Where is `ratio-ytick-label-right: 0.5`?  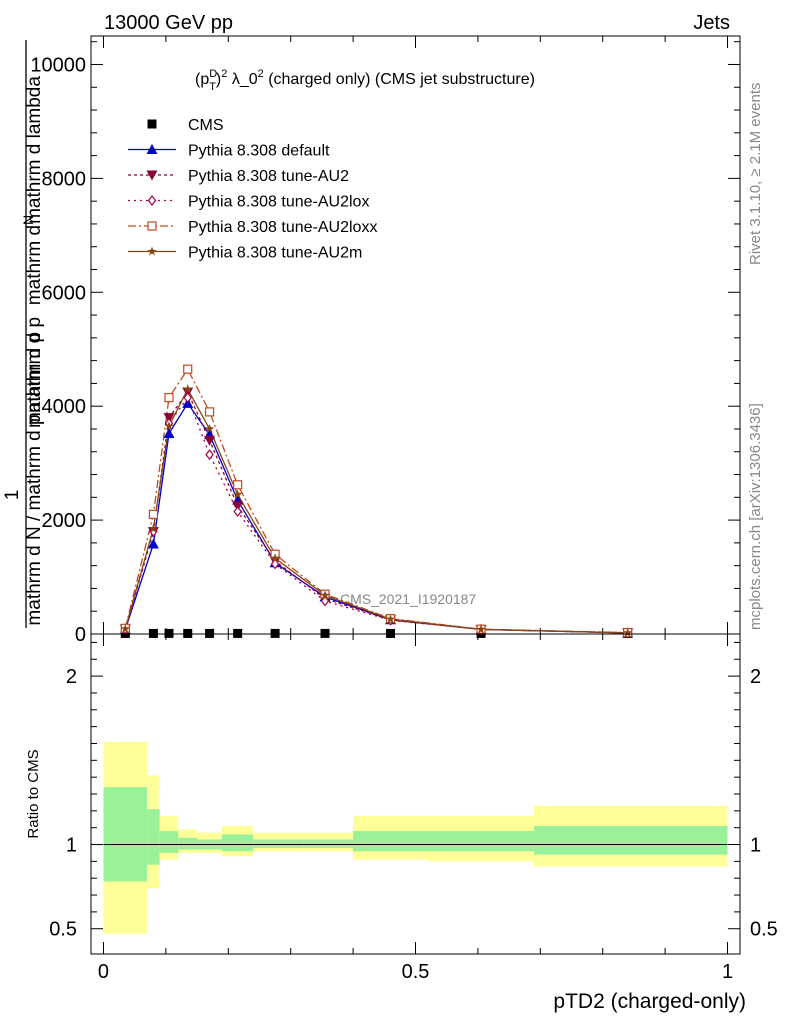 ratio-ytick-label-right: 0.5 is located at coordinates (764, 930).